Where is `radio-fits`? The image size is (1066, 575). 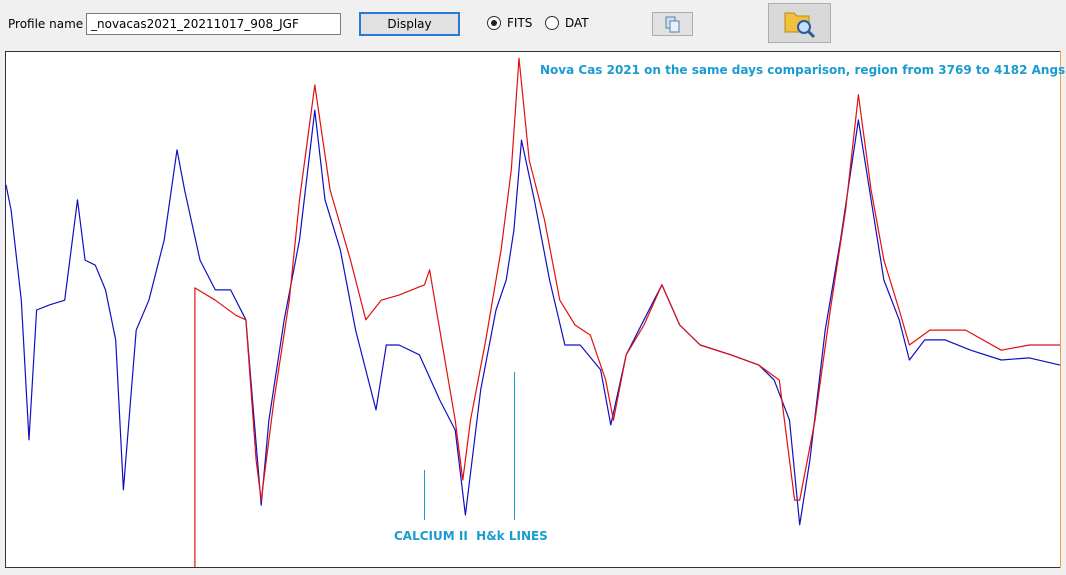
radio-fits is located at coordinates (494, 23).